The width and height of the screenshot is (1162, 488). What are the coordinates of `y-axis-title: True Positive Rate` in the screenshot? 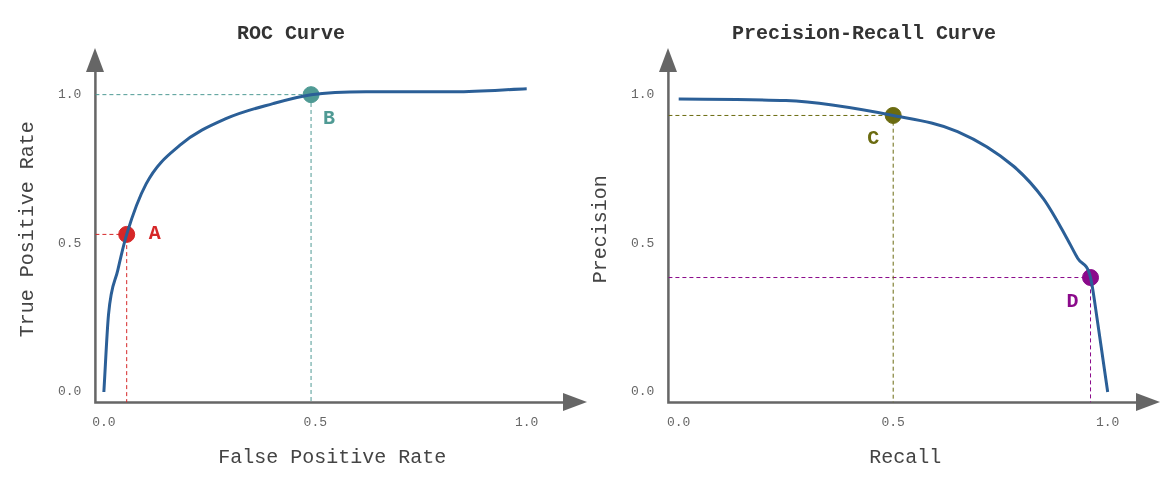 It's located at (28, 229).